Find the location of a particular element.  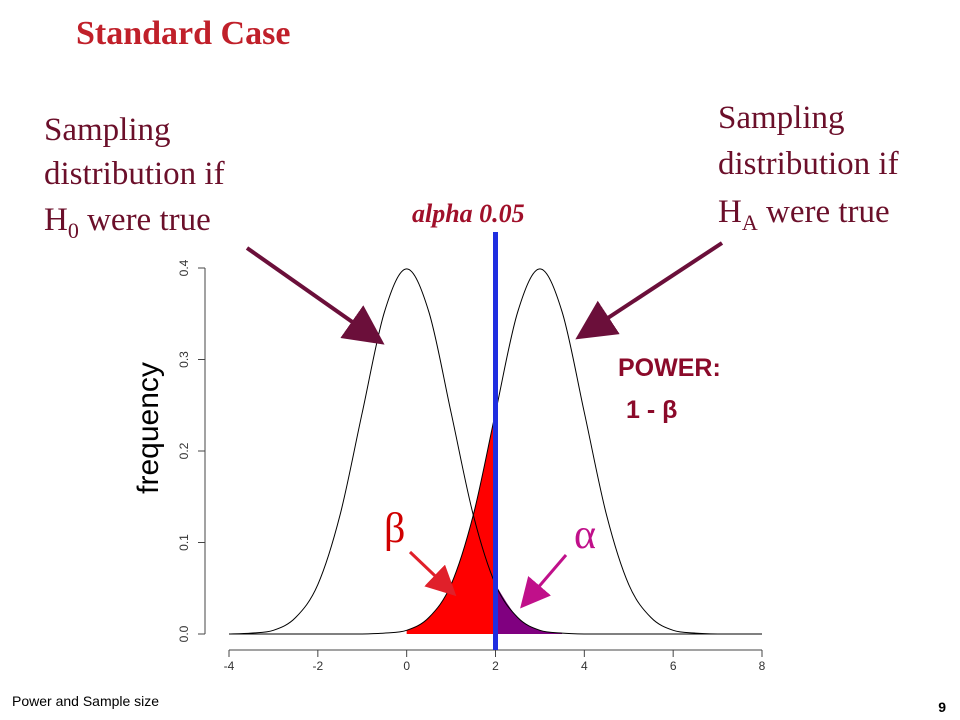

annotation-subscript: 0 is located at coordinates (73, 230).